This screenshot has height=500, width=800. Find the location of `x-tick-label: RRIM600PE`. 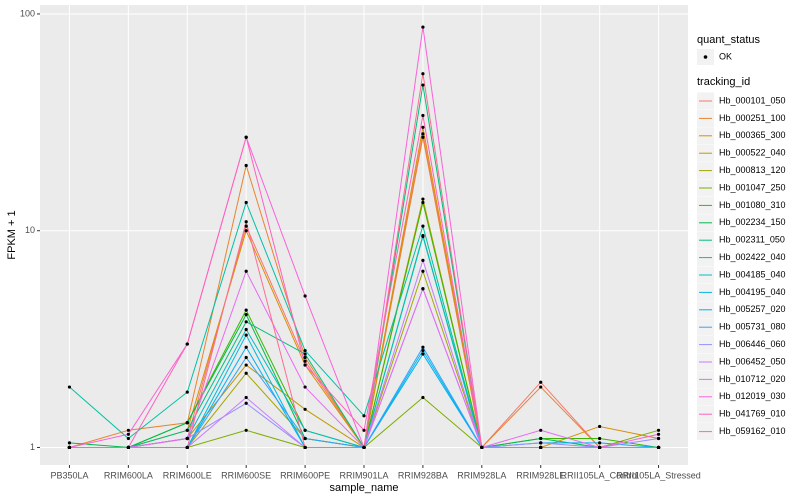

x-tick-label: RRIM600PE is located at coordinates (305, 475).